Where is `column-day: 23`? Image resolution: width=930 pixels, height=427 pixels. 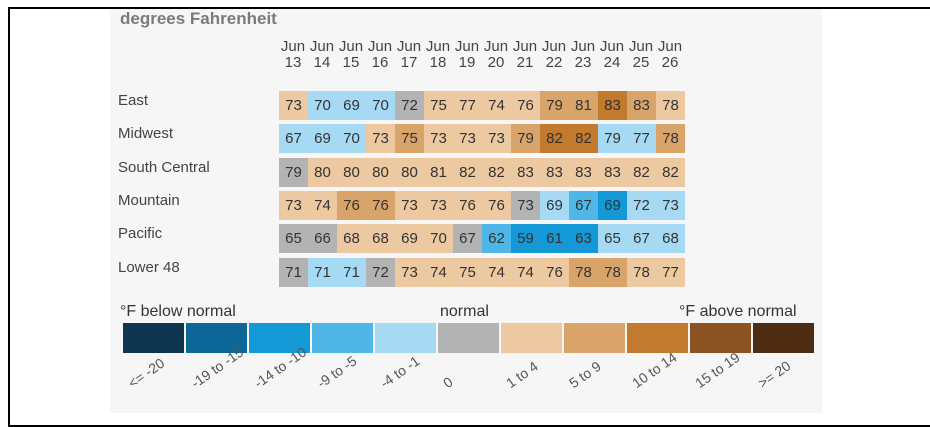 column-day: 23 is located at coordinates (583, 62).